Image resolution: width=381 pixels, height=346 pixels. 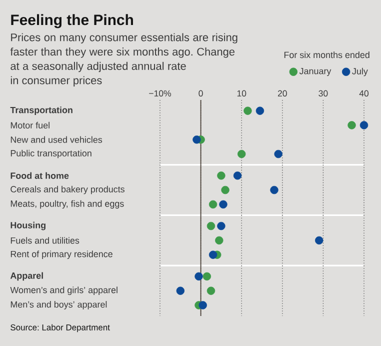 What do you see at coordinates (327, 55) in the screenshot?
I see `legend-title: For six months ended` at bounding box center [327, 55].